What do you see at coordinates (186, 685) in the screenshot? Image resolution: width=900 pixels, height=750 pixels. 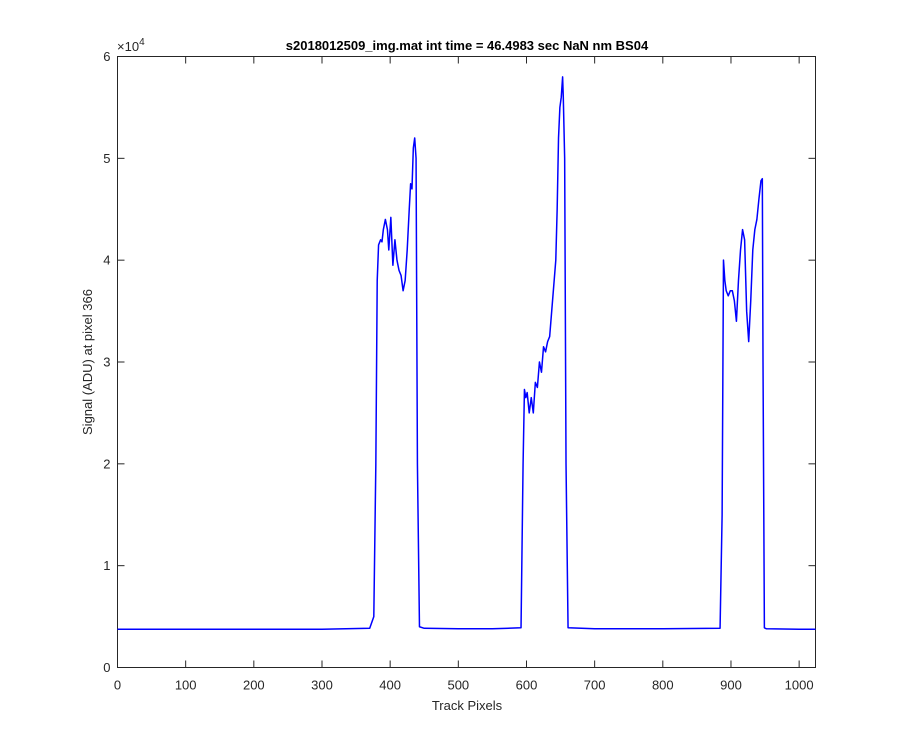 I see `x-tick-label: 100` at bounding box center [186, 685].